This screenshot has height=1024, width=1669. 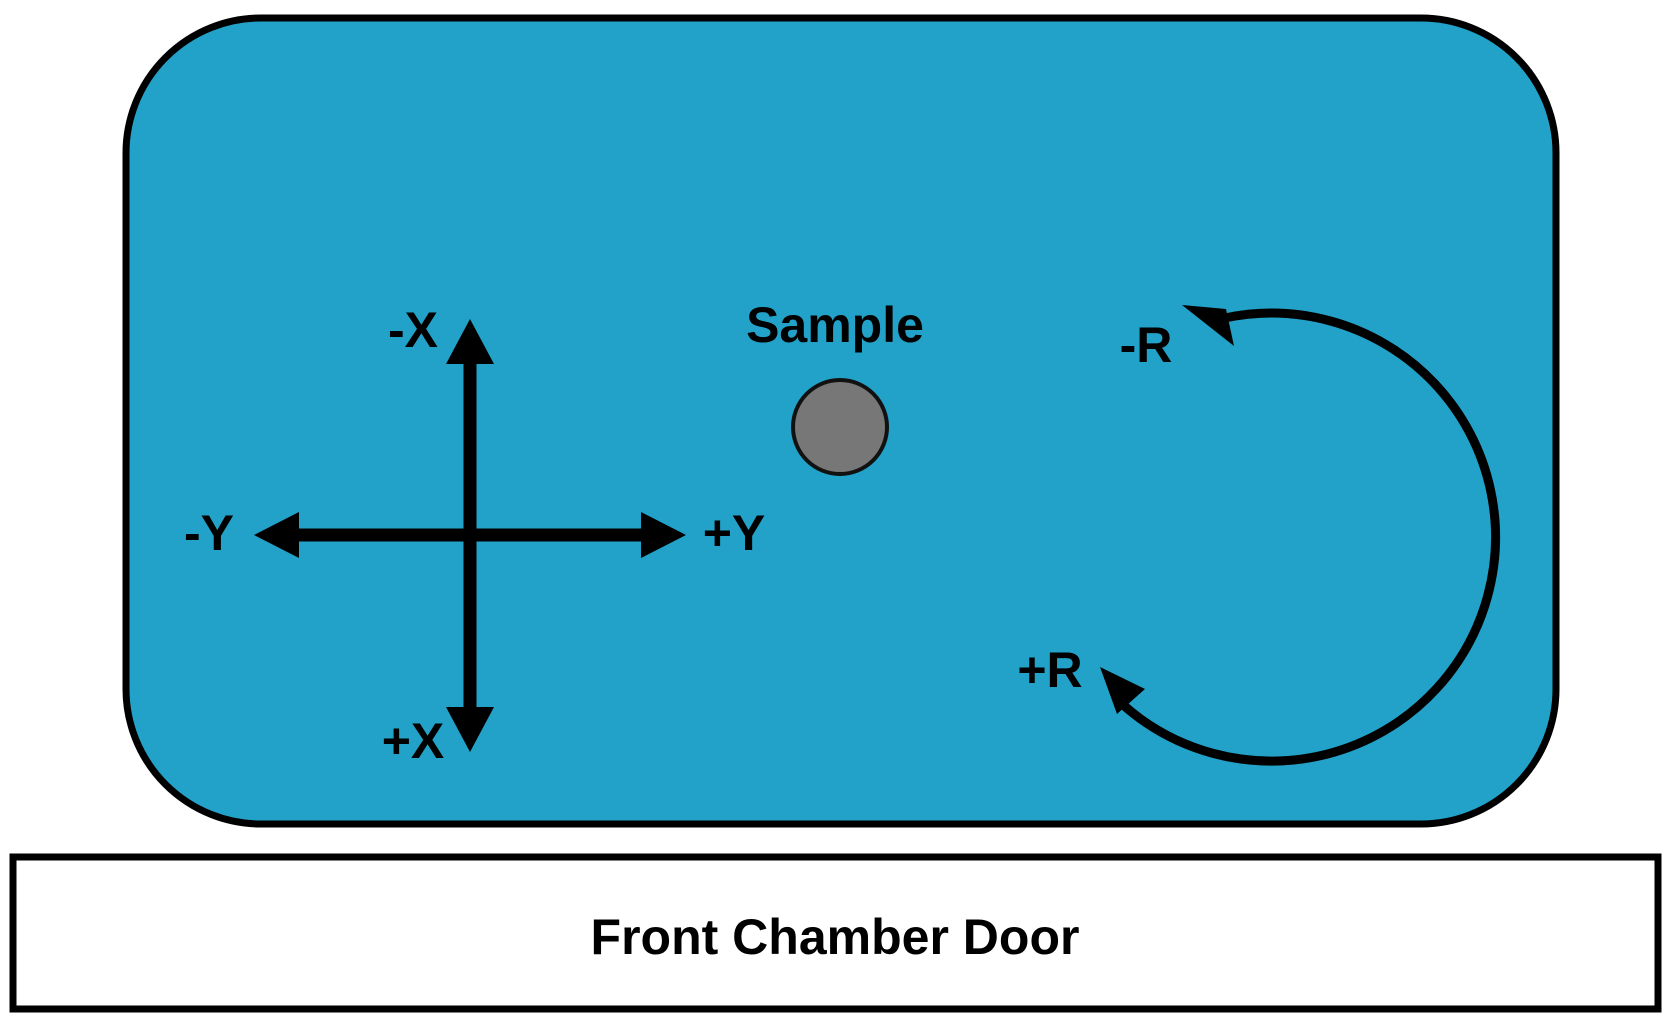 I want to click on plus-y-label: +Y, so click(x=734, y=533).